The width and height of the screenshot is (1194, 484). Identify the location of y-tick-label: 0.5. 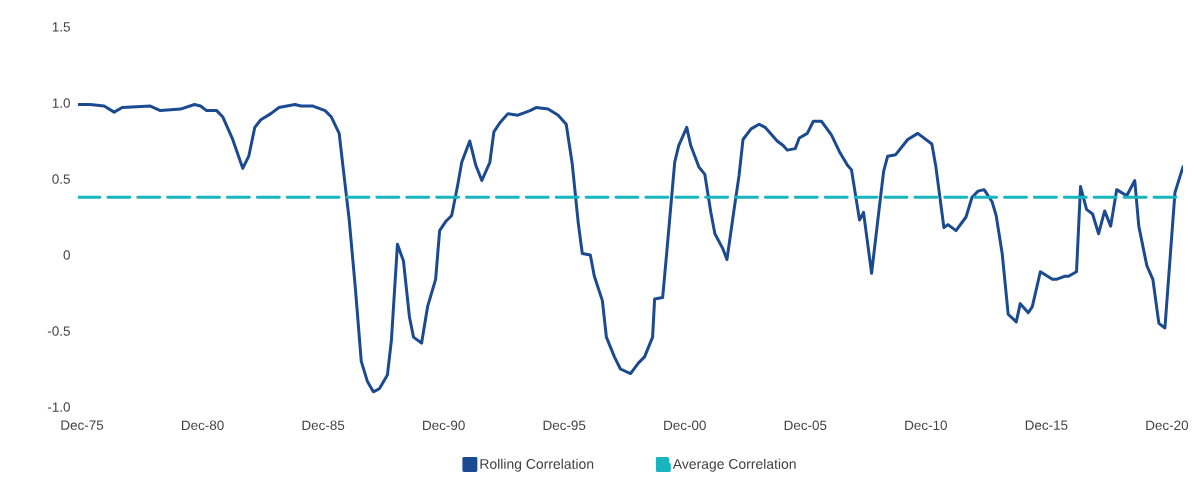
(61, 179).